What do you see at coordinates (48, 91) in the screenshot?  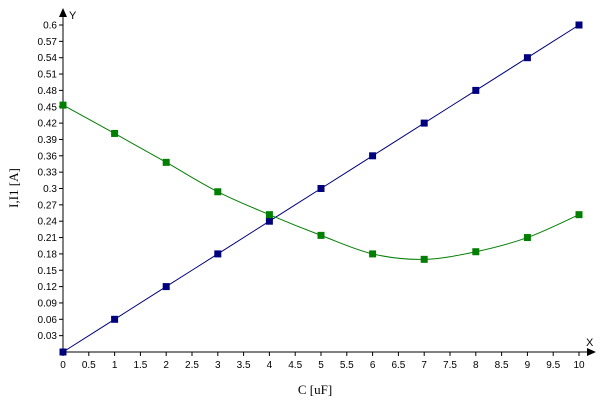 I see `y-tick-label: 0.48` at bounding box center [48, 91].